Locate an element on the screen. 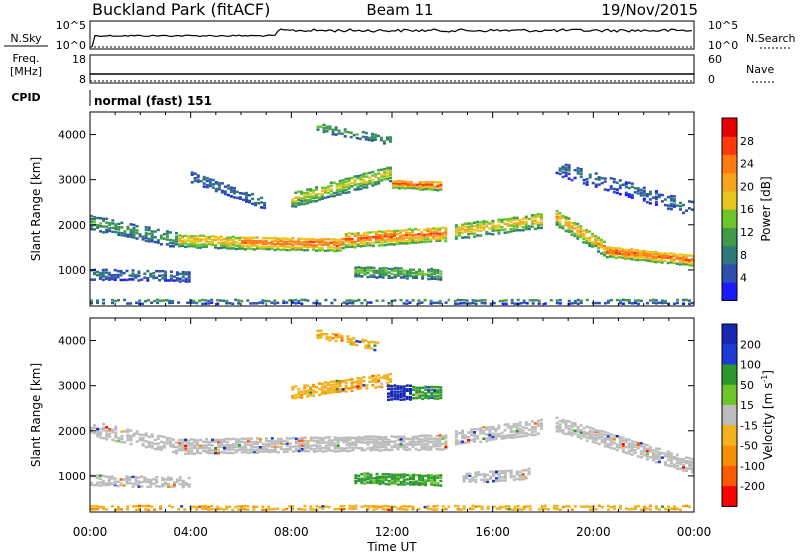 The height and width of the screenshot is (554, 800). label-superscript: -1 is located at coordinates (764, 379).